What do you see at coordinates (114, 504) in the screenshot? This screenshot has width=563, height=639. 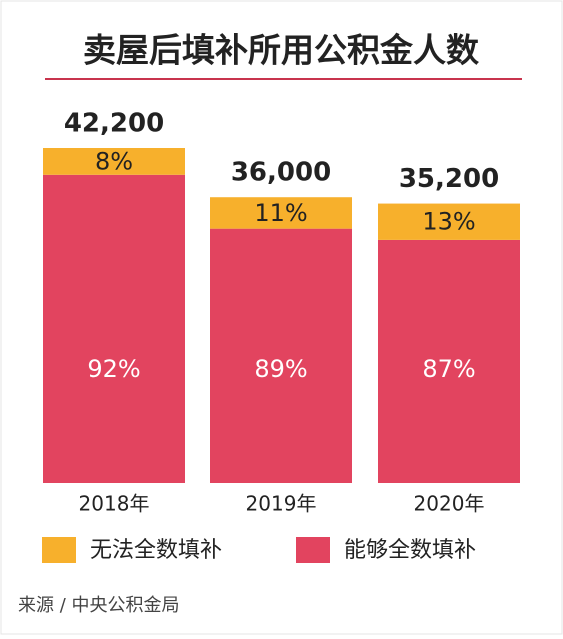 I see `x-tick-label: 2018年` at bounding box center [114, 504].